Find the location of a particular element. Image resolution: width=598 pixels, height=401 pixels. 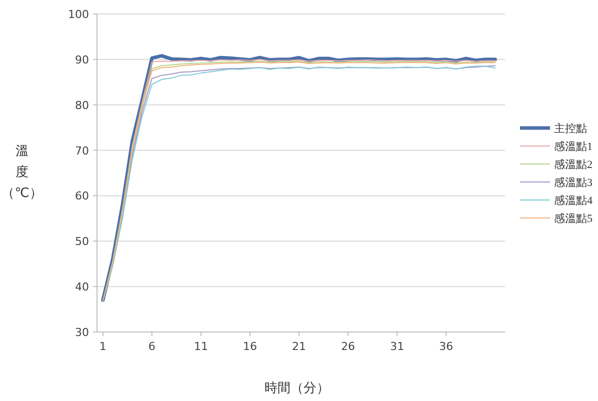

y-tick-label: 100 is located at coordinates (78, 14).